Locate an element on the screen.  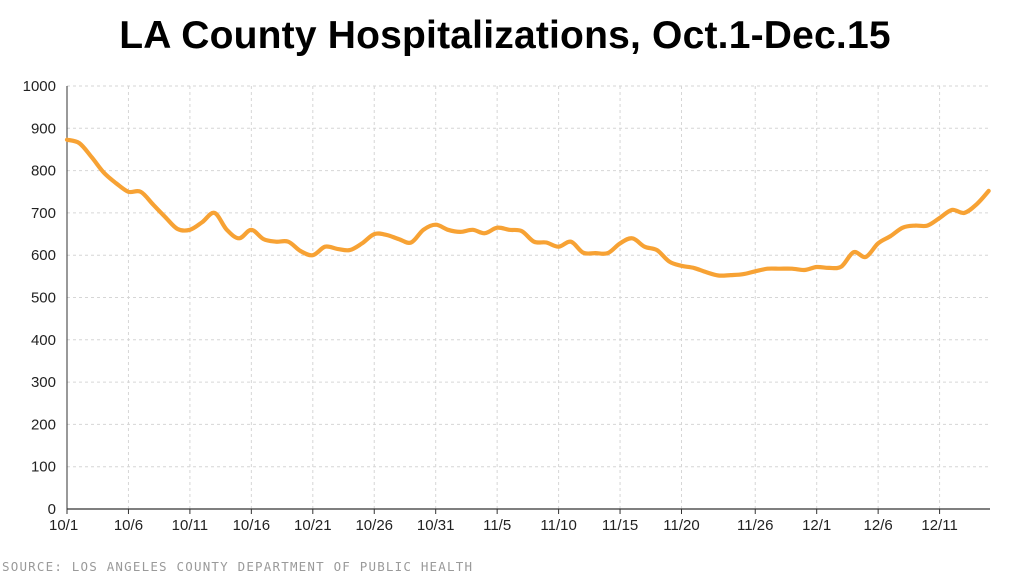
y-tick-label: 400 is located at coordinates (43, 340).